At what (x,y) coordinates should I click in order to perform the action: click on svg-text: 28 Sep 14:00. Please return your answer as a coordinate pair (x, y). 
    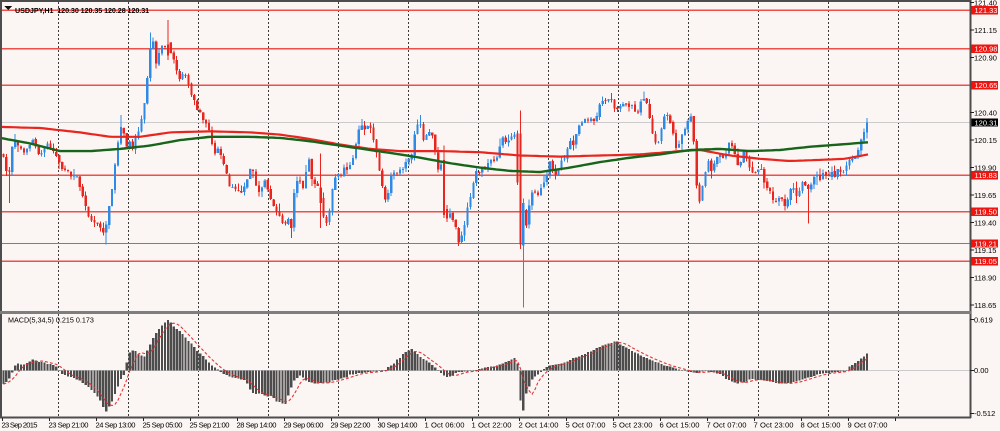
    Looking at the image, I should click on (257, 425).